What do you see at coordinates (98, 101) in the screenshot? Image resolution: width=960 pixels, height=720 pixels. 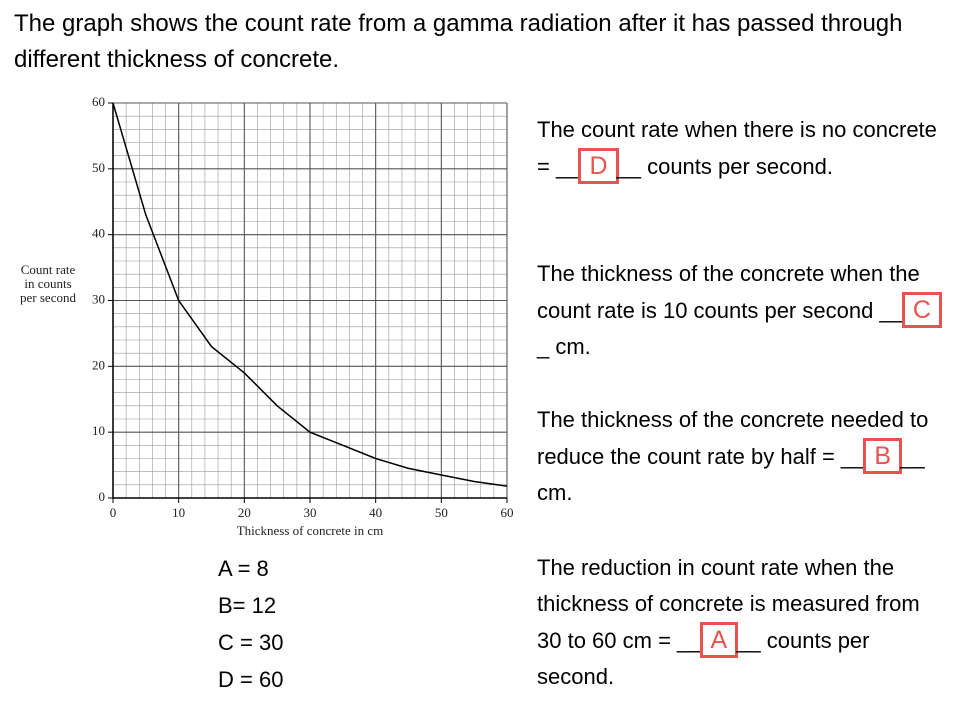 I see `y-tick-label: 60` at bounding box center [98, 101].